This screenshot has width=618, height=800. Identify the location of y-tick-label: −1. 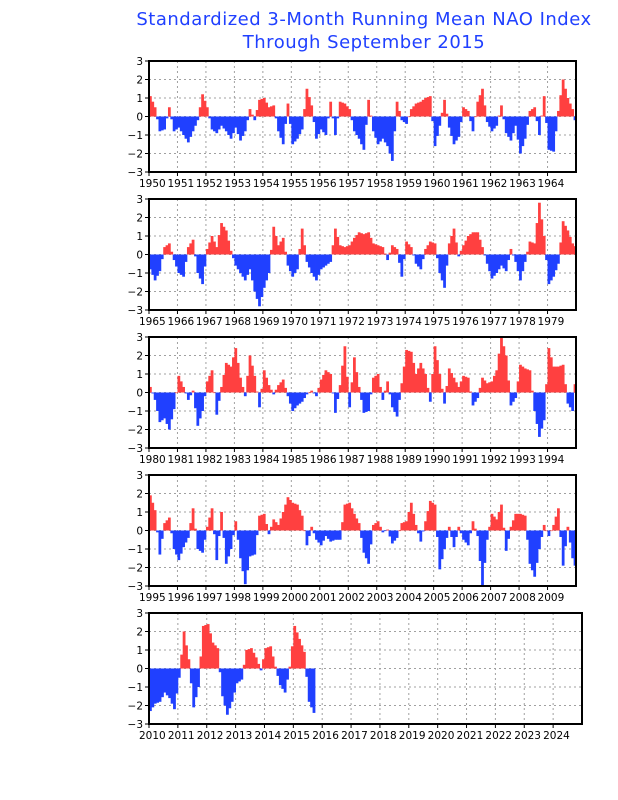
(135, 412).